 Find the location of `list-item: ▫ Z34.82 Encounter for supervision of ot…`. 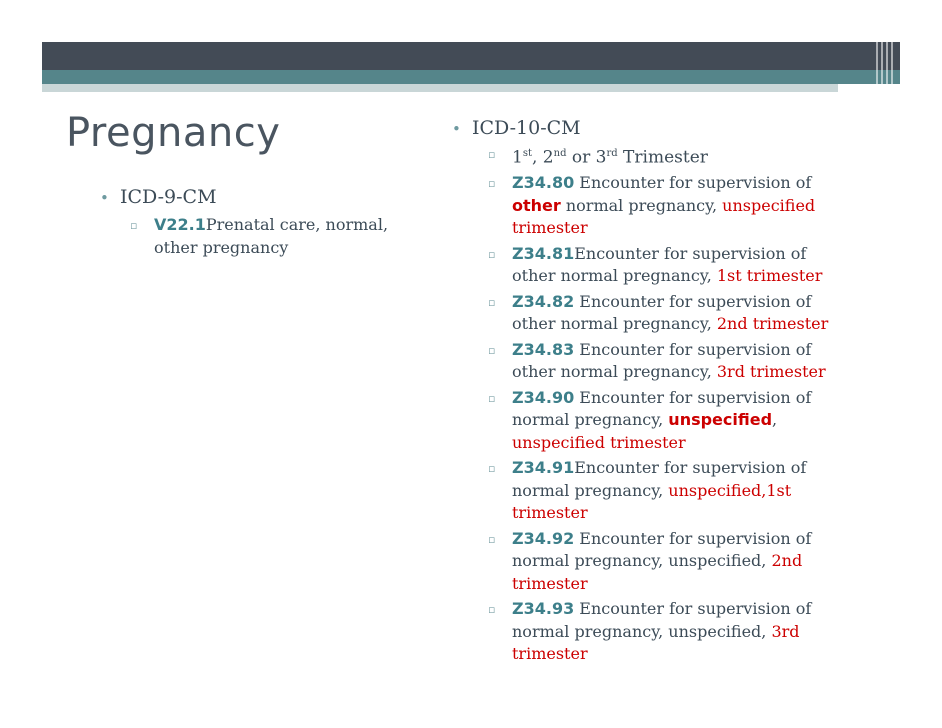

list-item: ▫ Z34.82 Encounter for supervision of ot… is located at coordinates (670, 313).